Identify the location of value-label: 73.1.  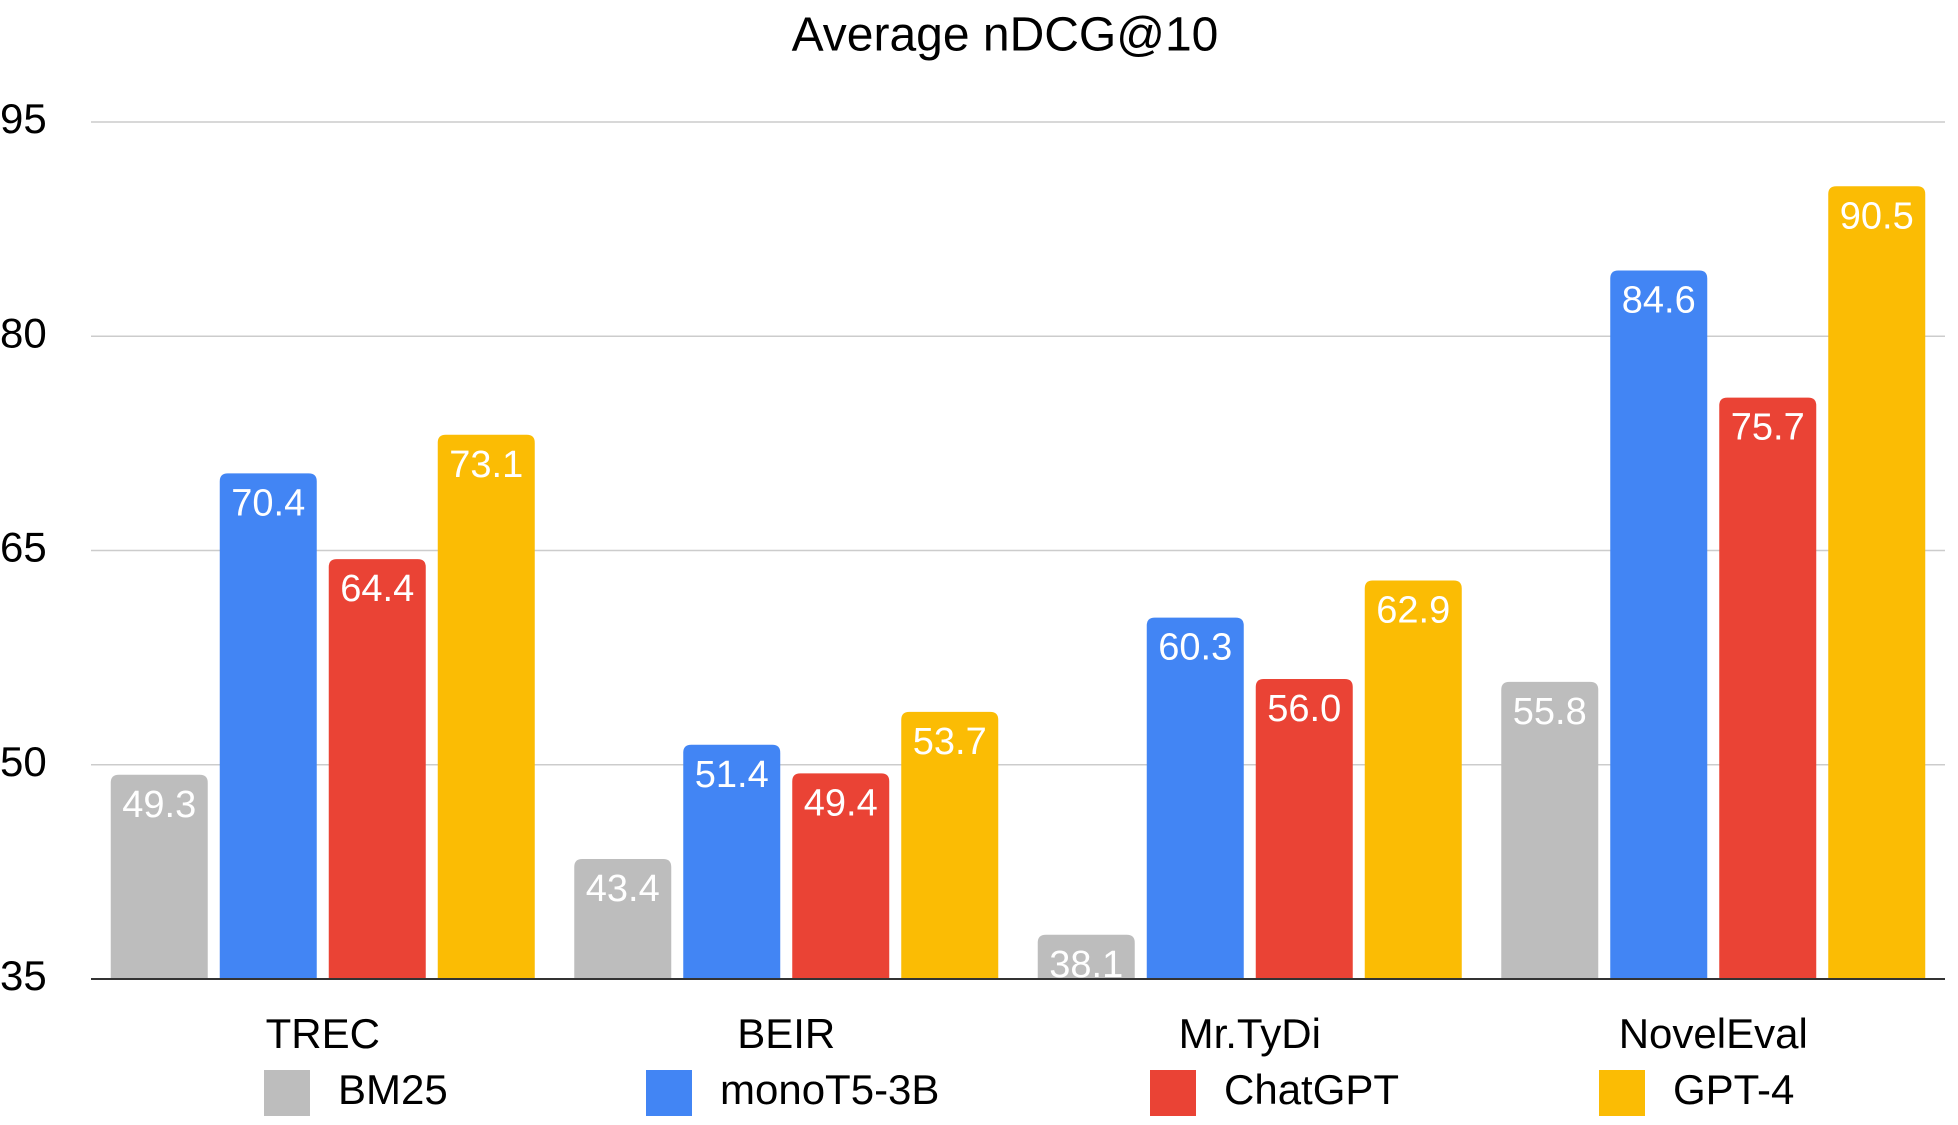
(486, 465).